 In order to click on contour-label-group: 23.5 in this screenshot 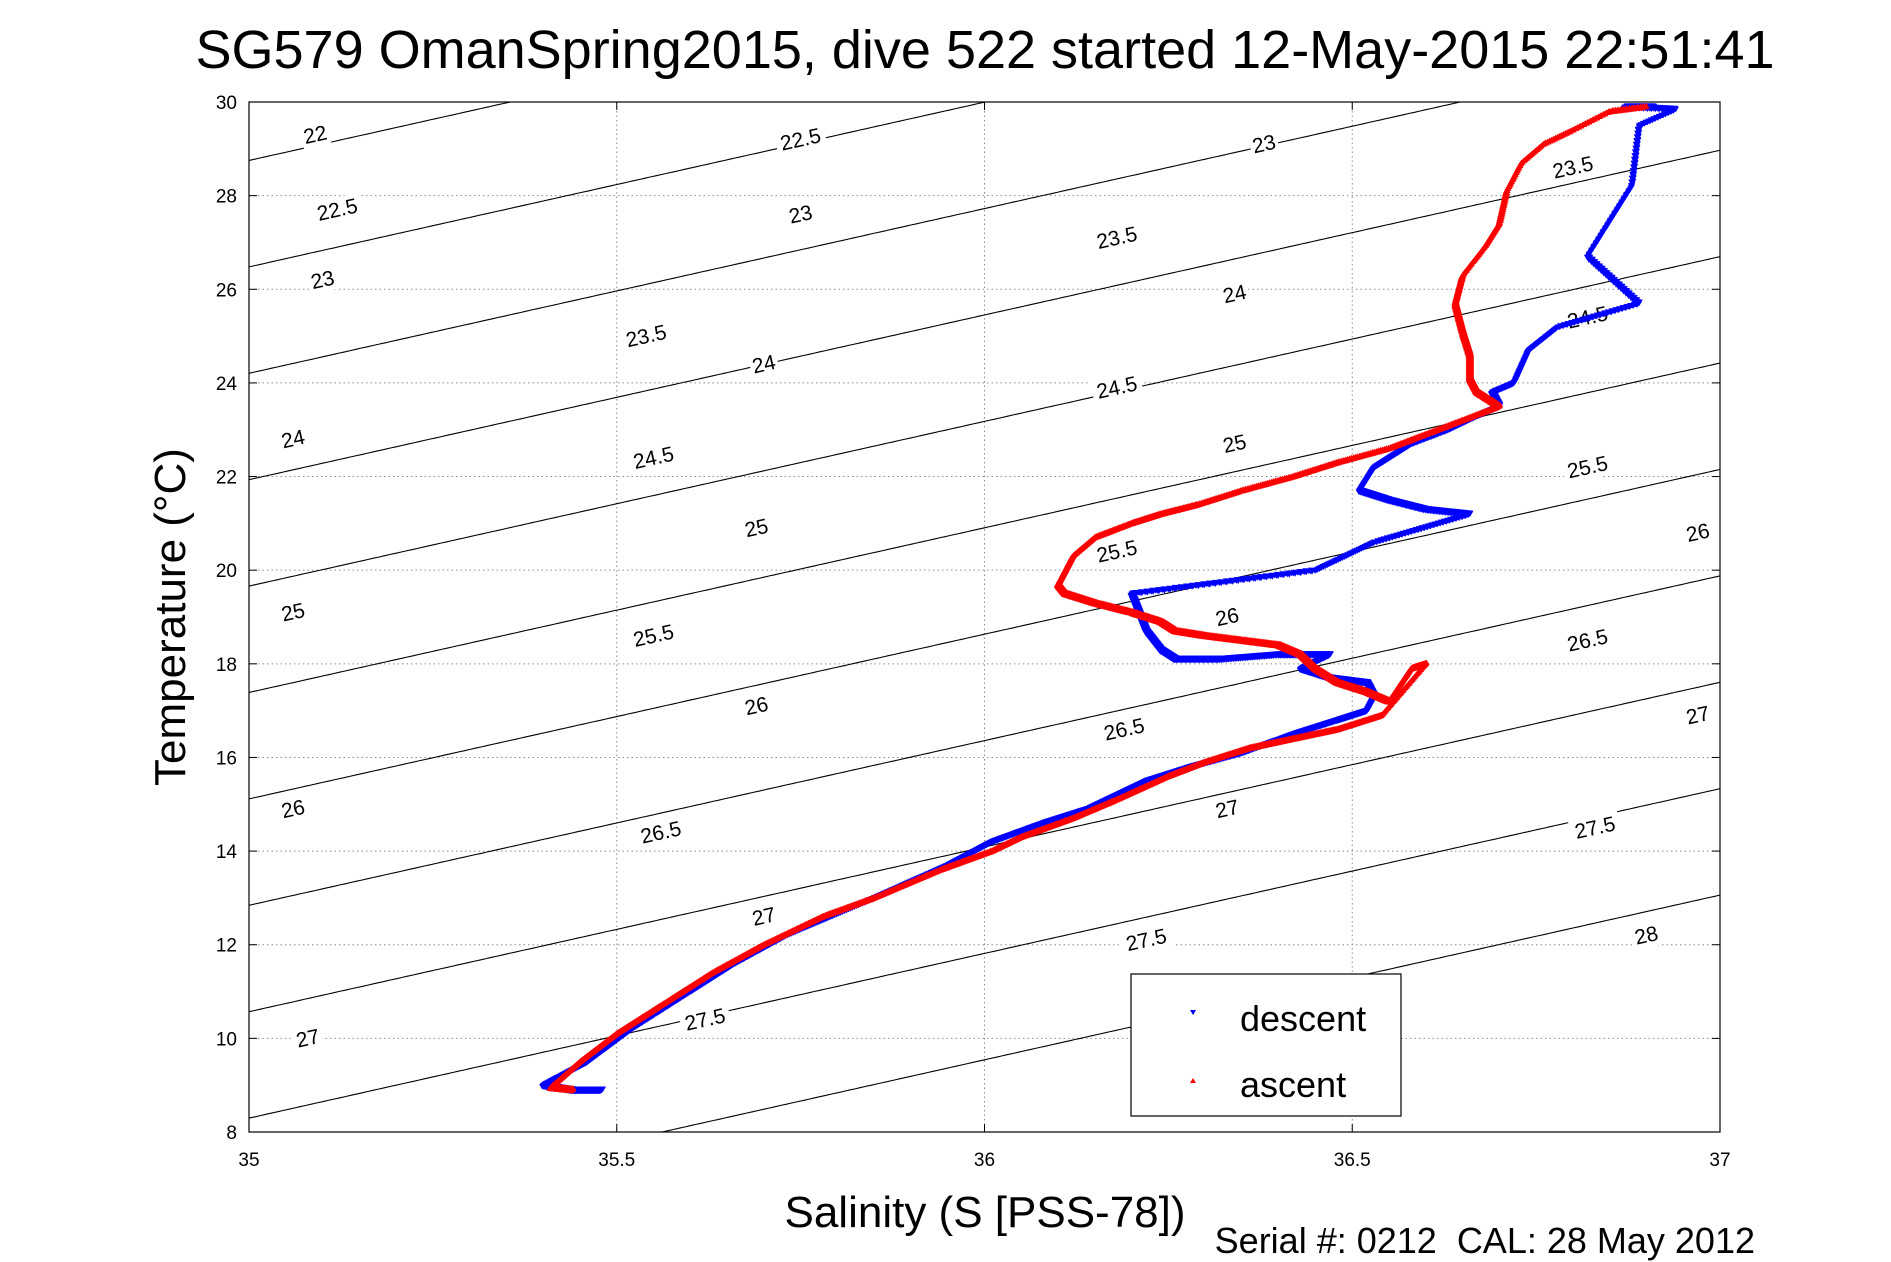, I will do `click(1116, 237)`.